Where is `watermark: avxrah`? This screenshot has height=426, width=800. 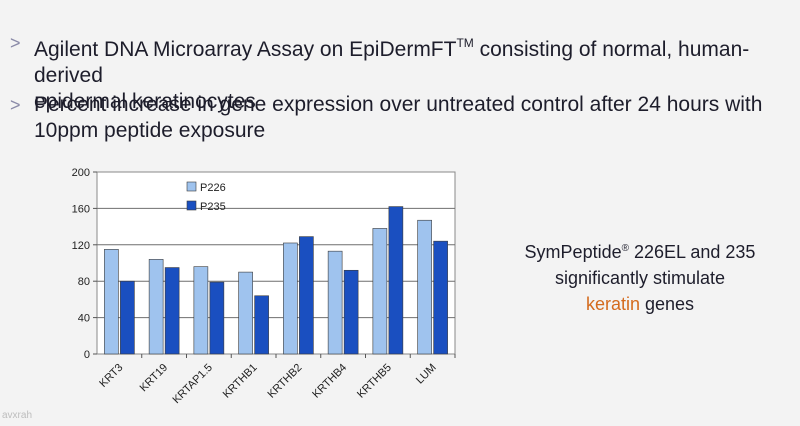 watermark: avxrah is located at coordinates (17, 415).